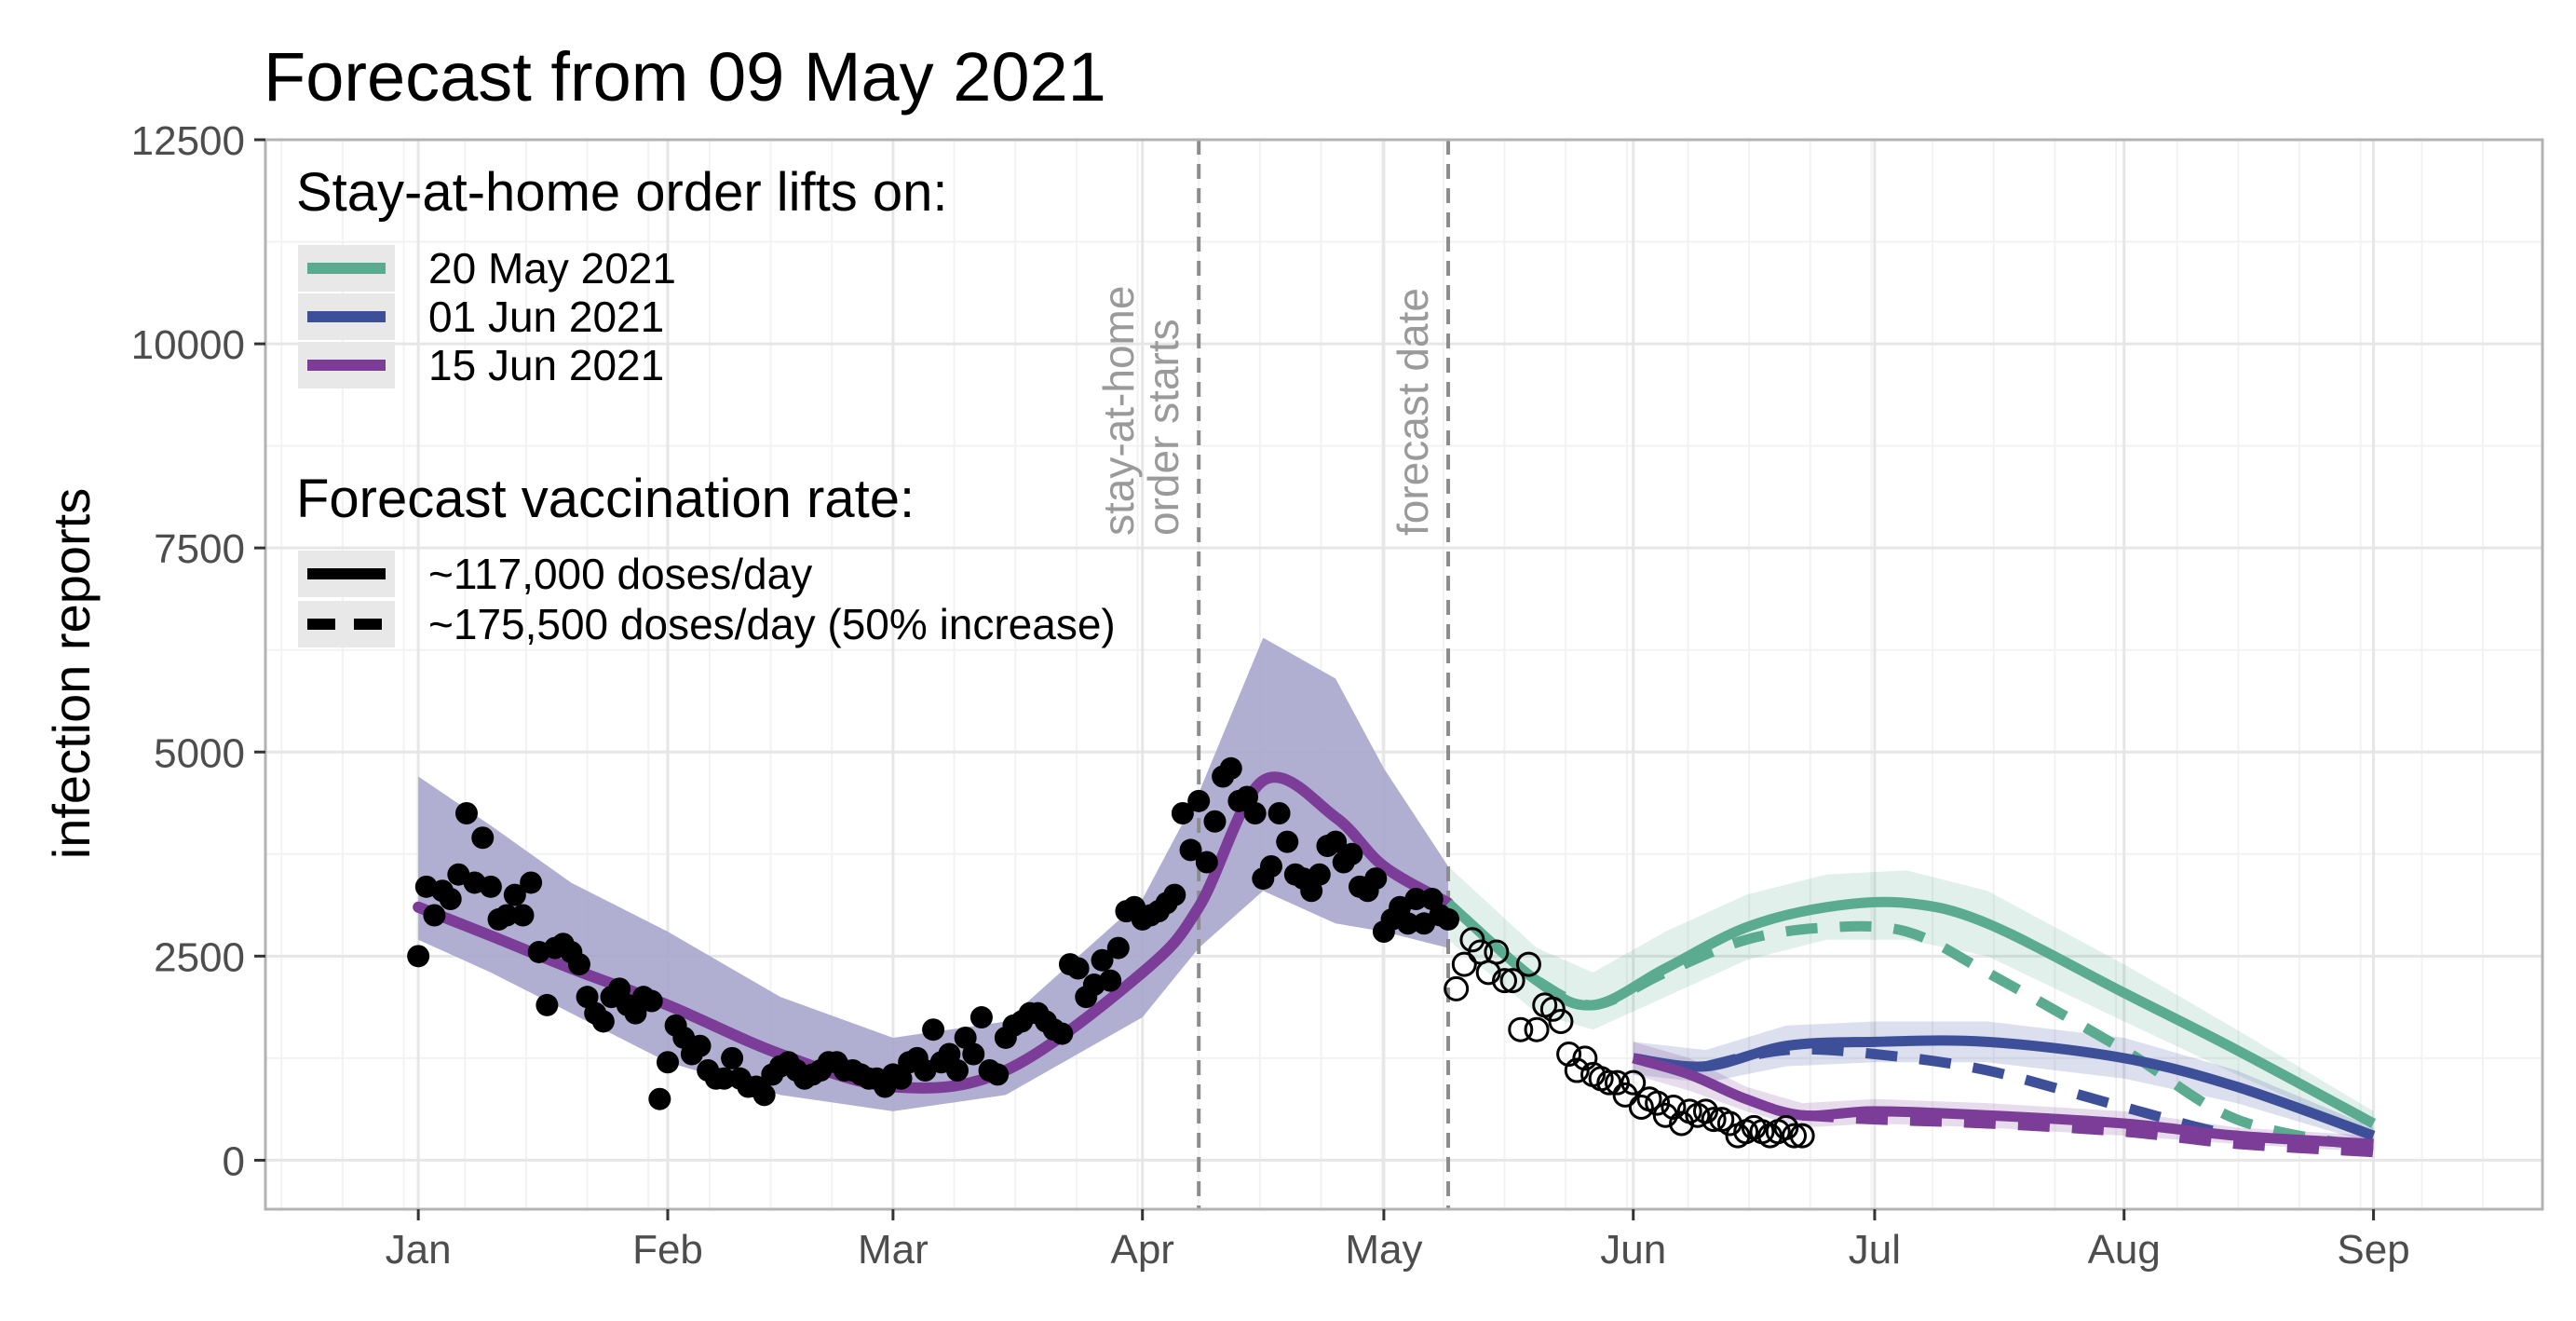  Describe the element at coordinates (1633, 1250) in the screenshot. I see `x-tick-label: Jun` at that location.